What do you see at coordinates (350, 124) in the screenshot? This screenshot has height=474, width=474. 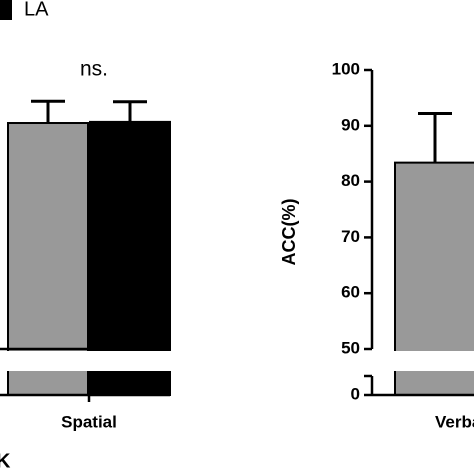 I see `y-tick-label: 90` at bounding box center [350, 124].